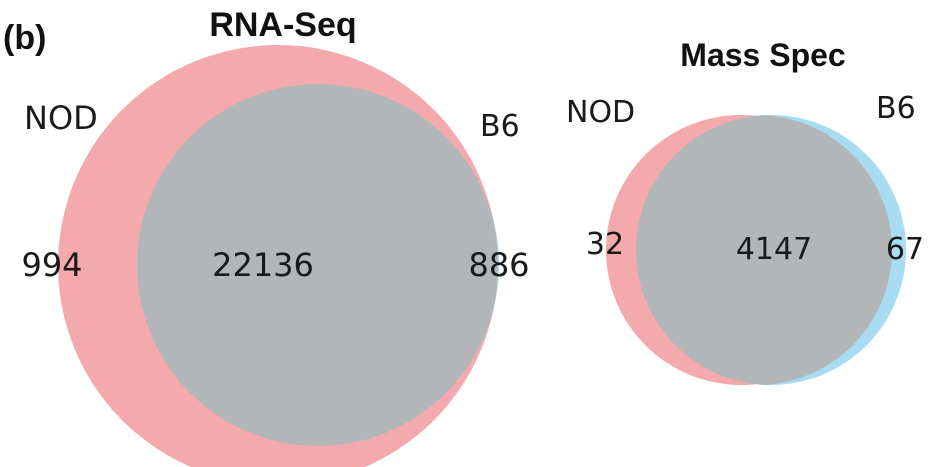 The width and height of the screenshot is (937, 467). I want to click on left-only-count-mass-spec: 32, so click(605, 244).